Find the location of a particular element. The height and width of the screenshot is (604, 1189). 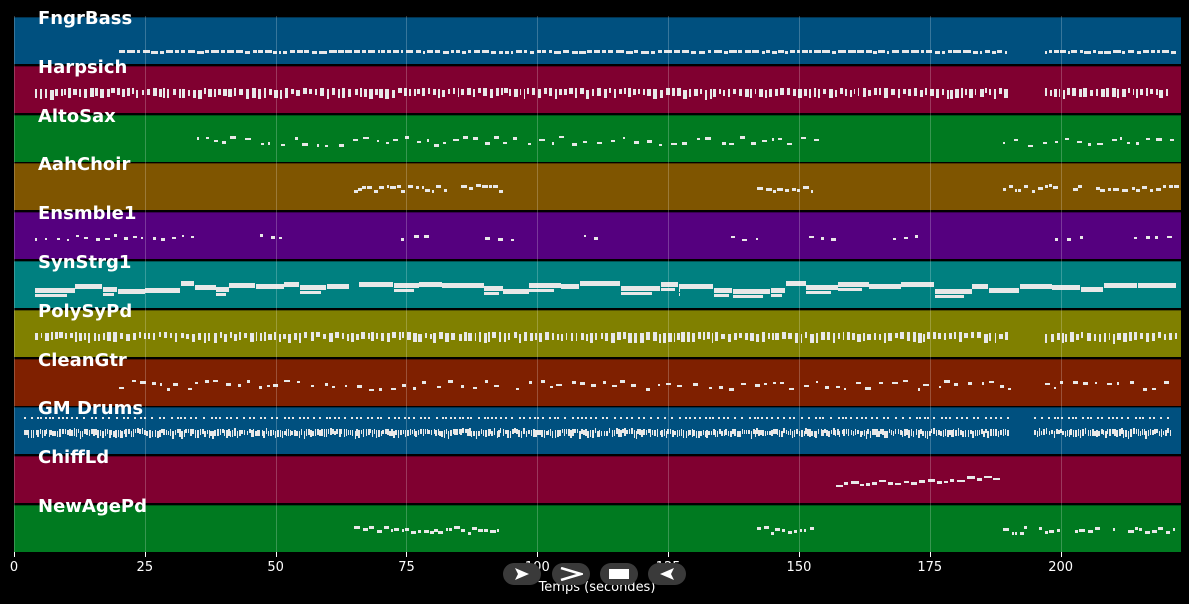

track-name: ChiffLd is located at coordinates (74, 458).